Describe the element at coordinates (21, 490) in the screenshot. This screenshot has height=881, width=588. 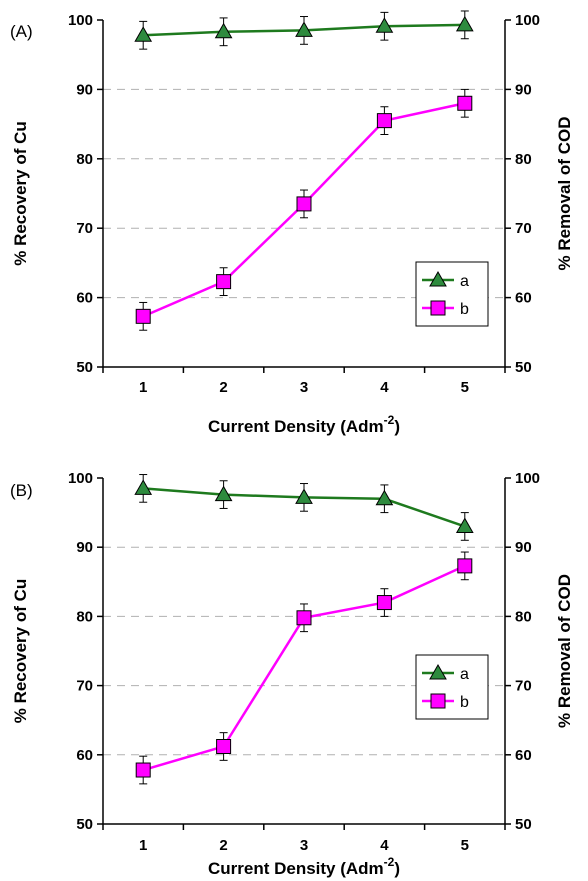
I see `panel-label: (B)` at that location.